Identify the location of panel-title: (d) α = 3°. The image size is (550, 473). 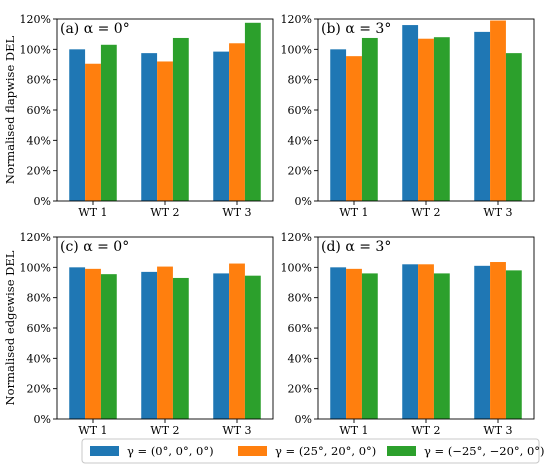
(356, 247).